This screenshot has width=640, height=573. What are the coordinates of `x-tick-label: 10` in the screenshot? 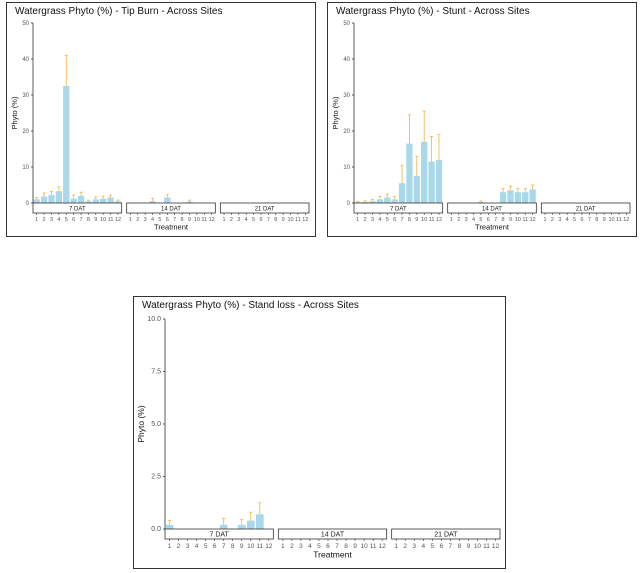 It's located at (290, 220).